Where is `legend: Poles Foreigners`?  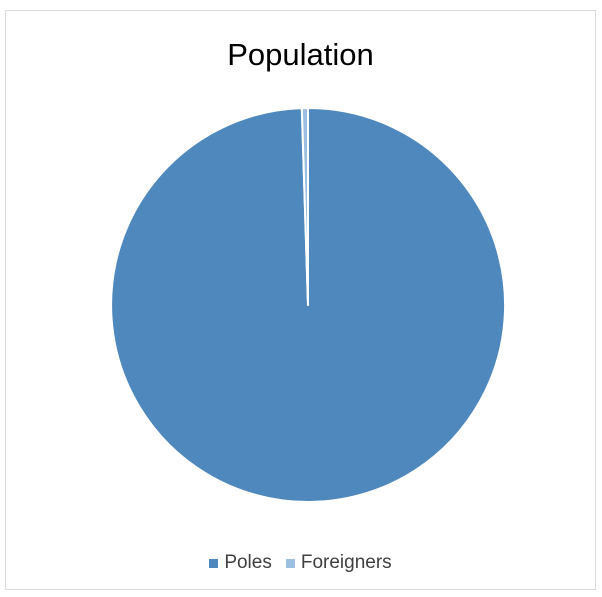 legend: Poles Foreigners is located at coordinates (300, 563).